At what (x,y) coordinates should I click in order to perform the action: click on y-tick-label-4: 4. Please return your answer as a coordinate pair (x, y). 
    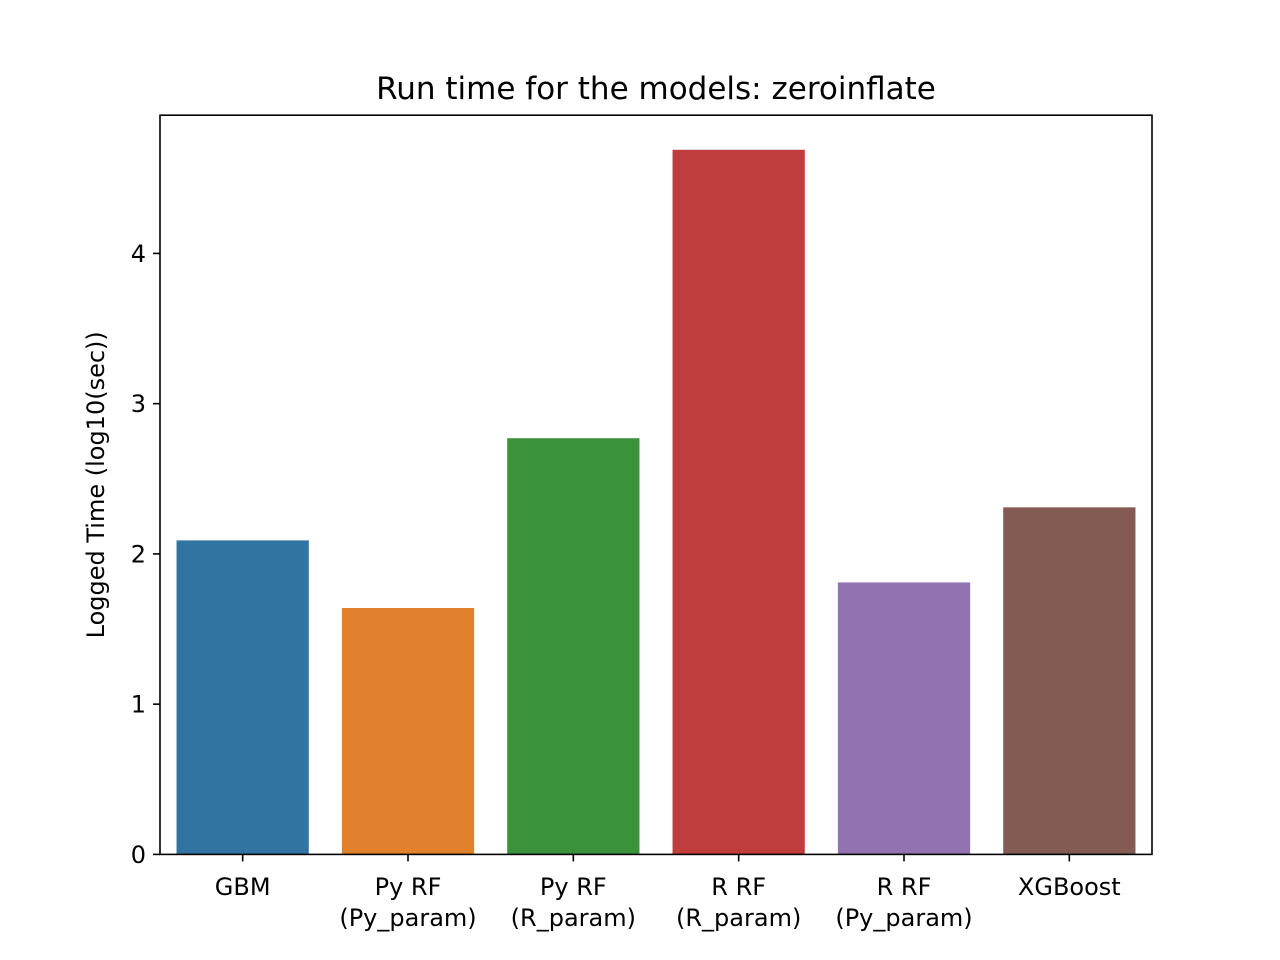
    Looking at the image, I should click on (138, 254).